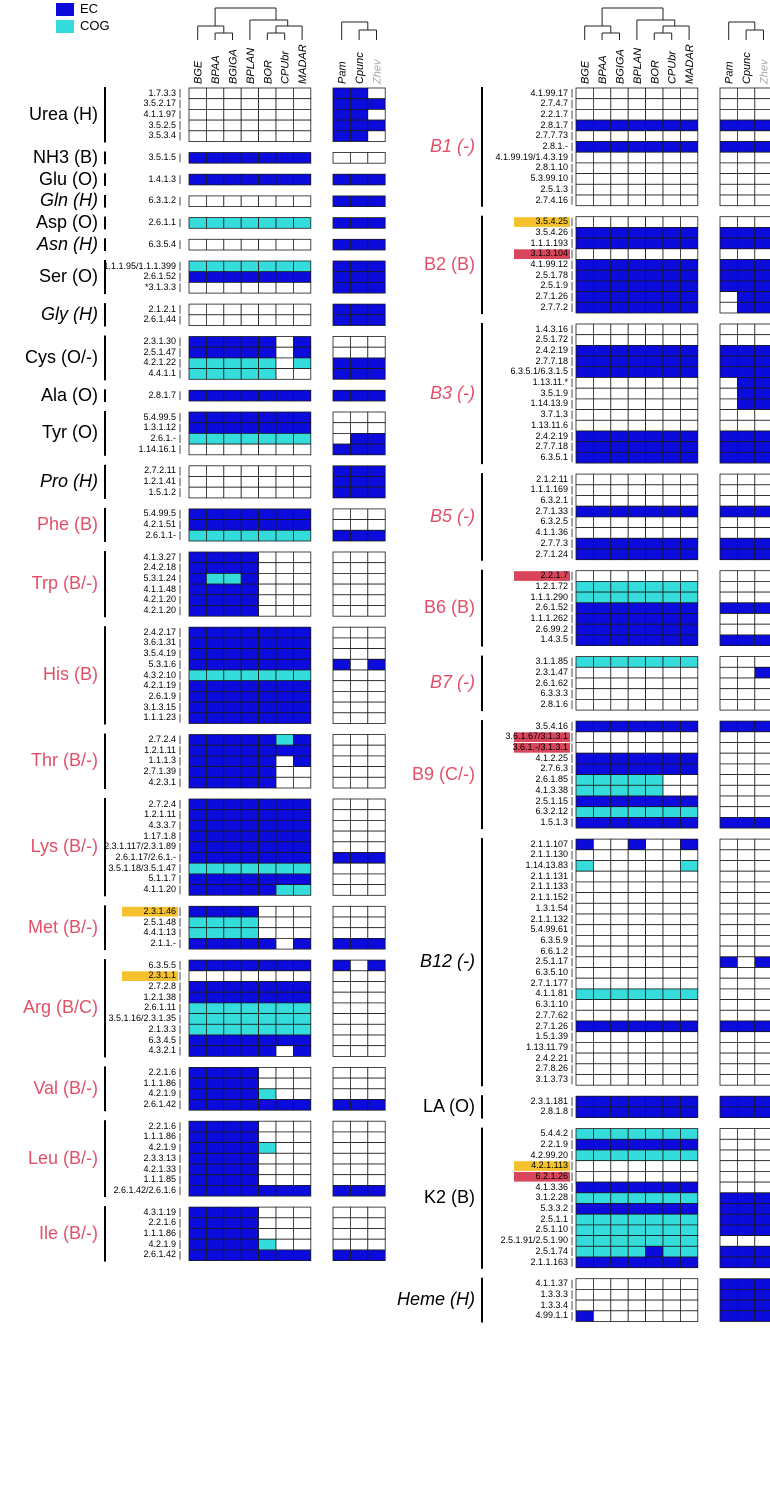  Describe the element at coordinates (162, 394) in the screenshot. I see `ec-number-label: 2.8.1.7` at that location.